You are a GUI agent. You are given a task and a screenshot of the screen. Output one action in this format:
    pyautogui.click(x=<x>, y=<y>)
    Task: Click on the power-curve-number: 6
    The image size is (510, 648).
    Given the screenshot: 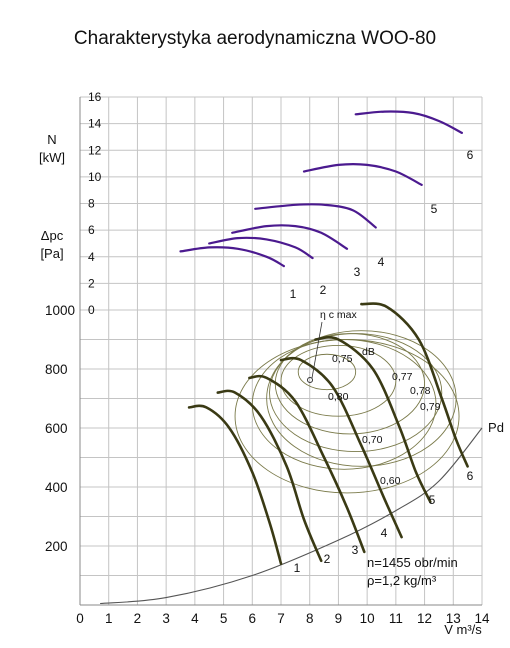 What is the action you would take?
    pyautogui.click(x=470, y=155)
    